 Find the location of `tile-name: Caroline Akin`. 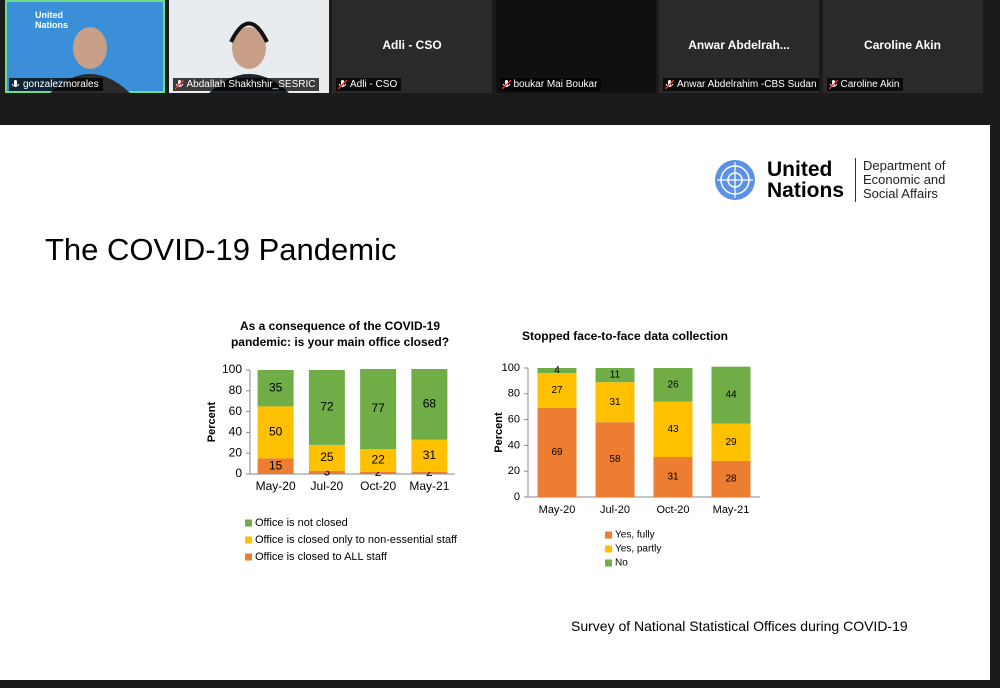

tile-name: Caroline Akin is located at coordinates (902, 45).